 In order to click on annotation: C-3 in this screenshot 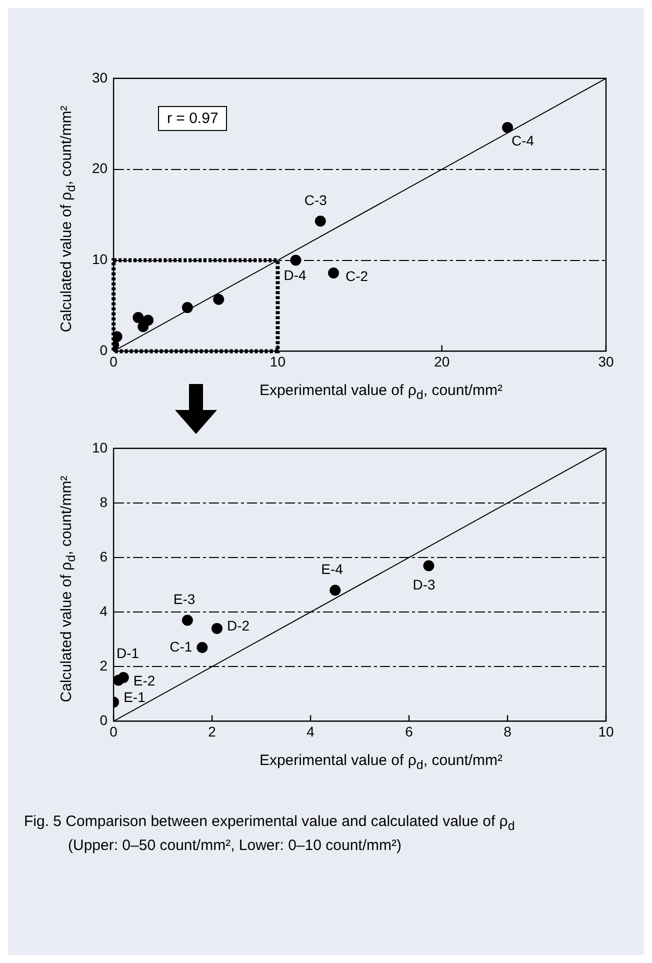, I will do `click(316, 200)`.